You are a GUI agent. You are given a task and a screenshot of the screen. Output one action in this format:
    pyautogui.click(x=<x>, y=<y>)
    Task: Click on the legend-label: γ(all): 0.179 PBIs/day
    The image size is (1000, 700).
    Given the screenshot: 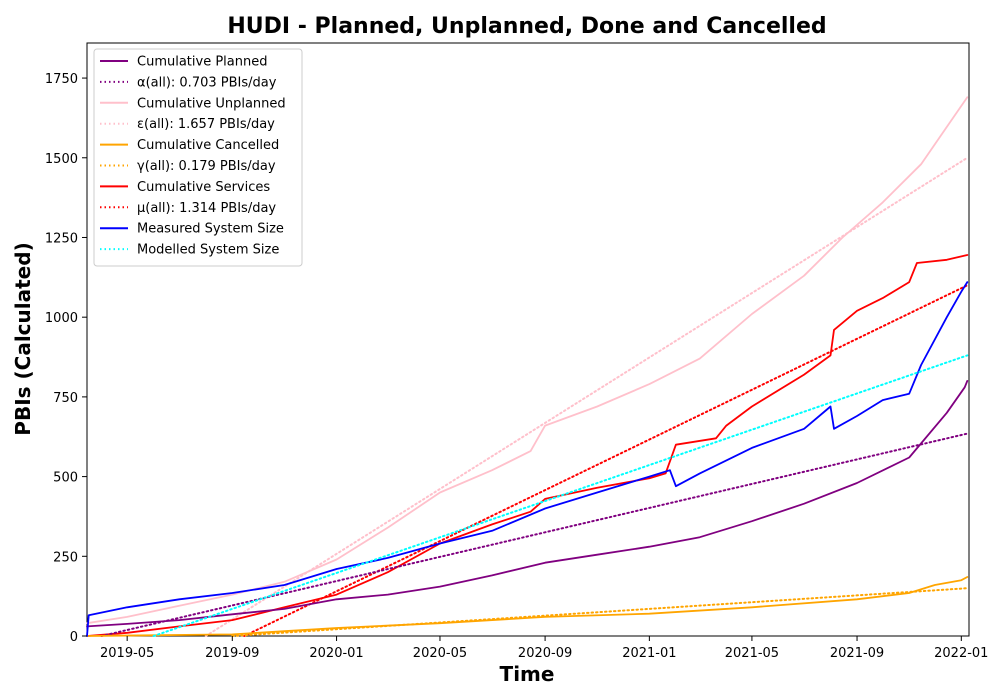 What is the action you would take?
    pyautogui.click(x=206, y=166)
    